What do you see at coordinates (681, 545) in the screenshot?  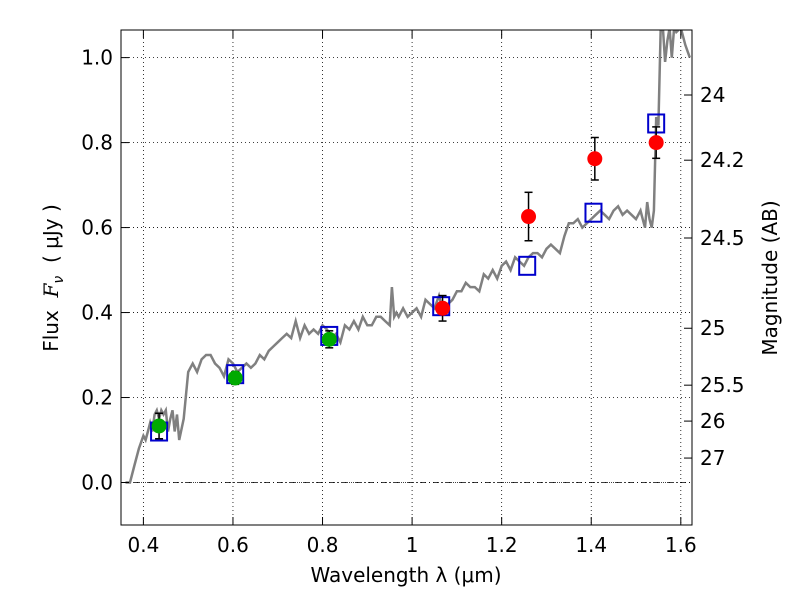 I see `x-tick-label: 1.6` at bounding box center [681, 545].